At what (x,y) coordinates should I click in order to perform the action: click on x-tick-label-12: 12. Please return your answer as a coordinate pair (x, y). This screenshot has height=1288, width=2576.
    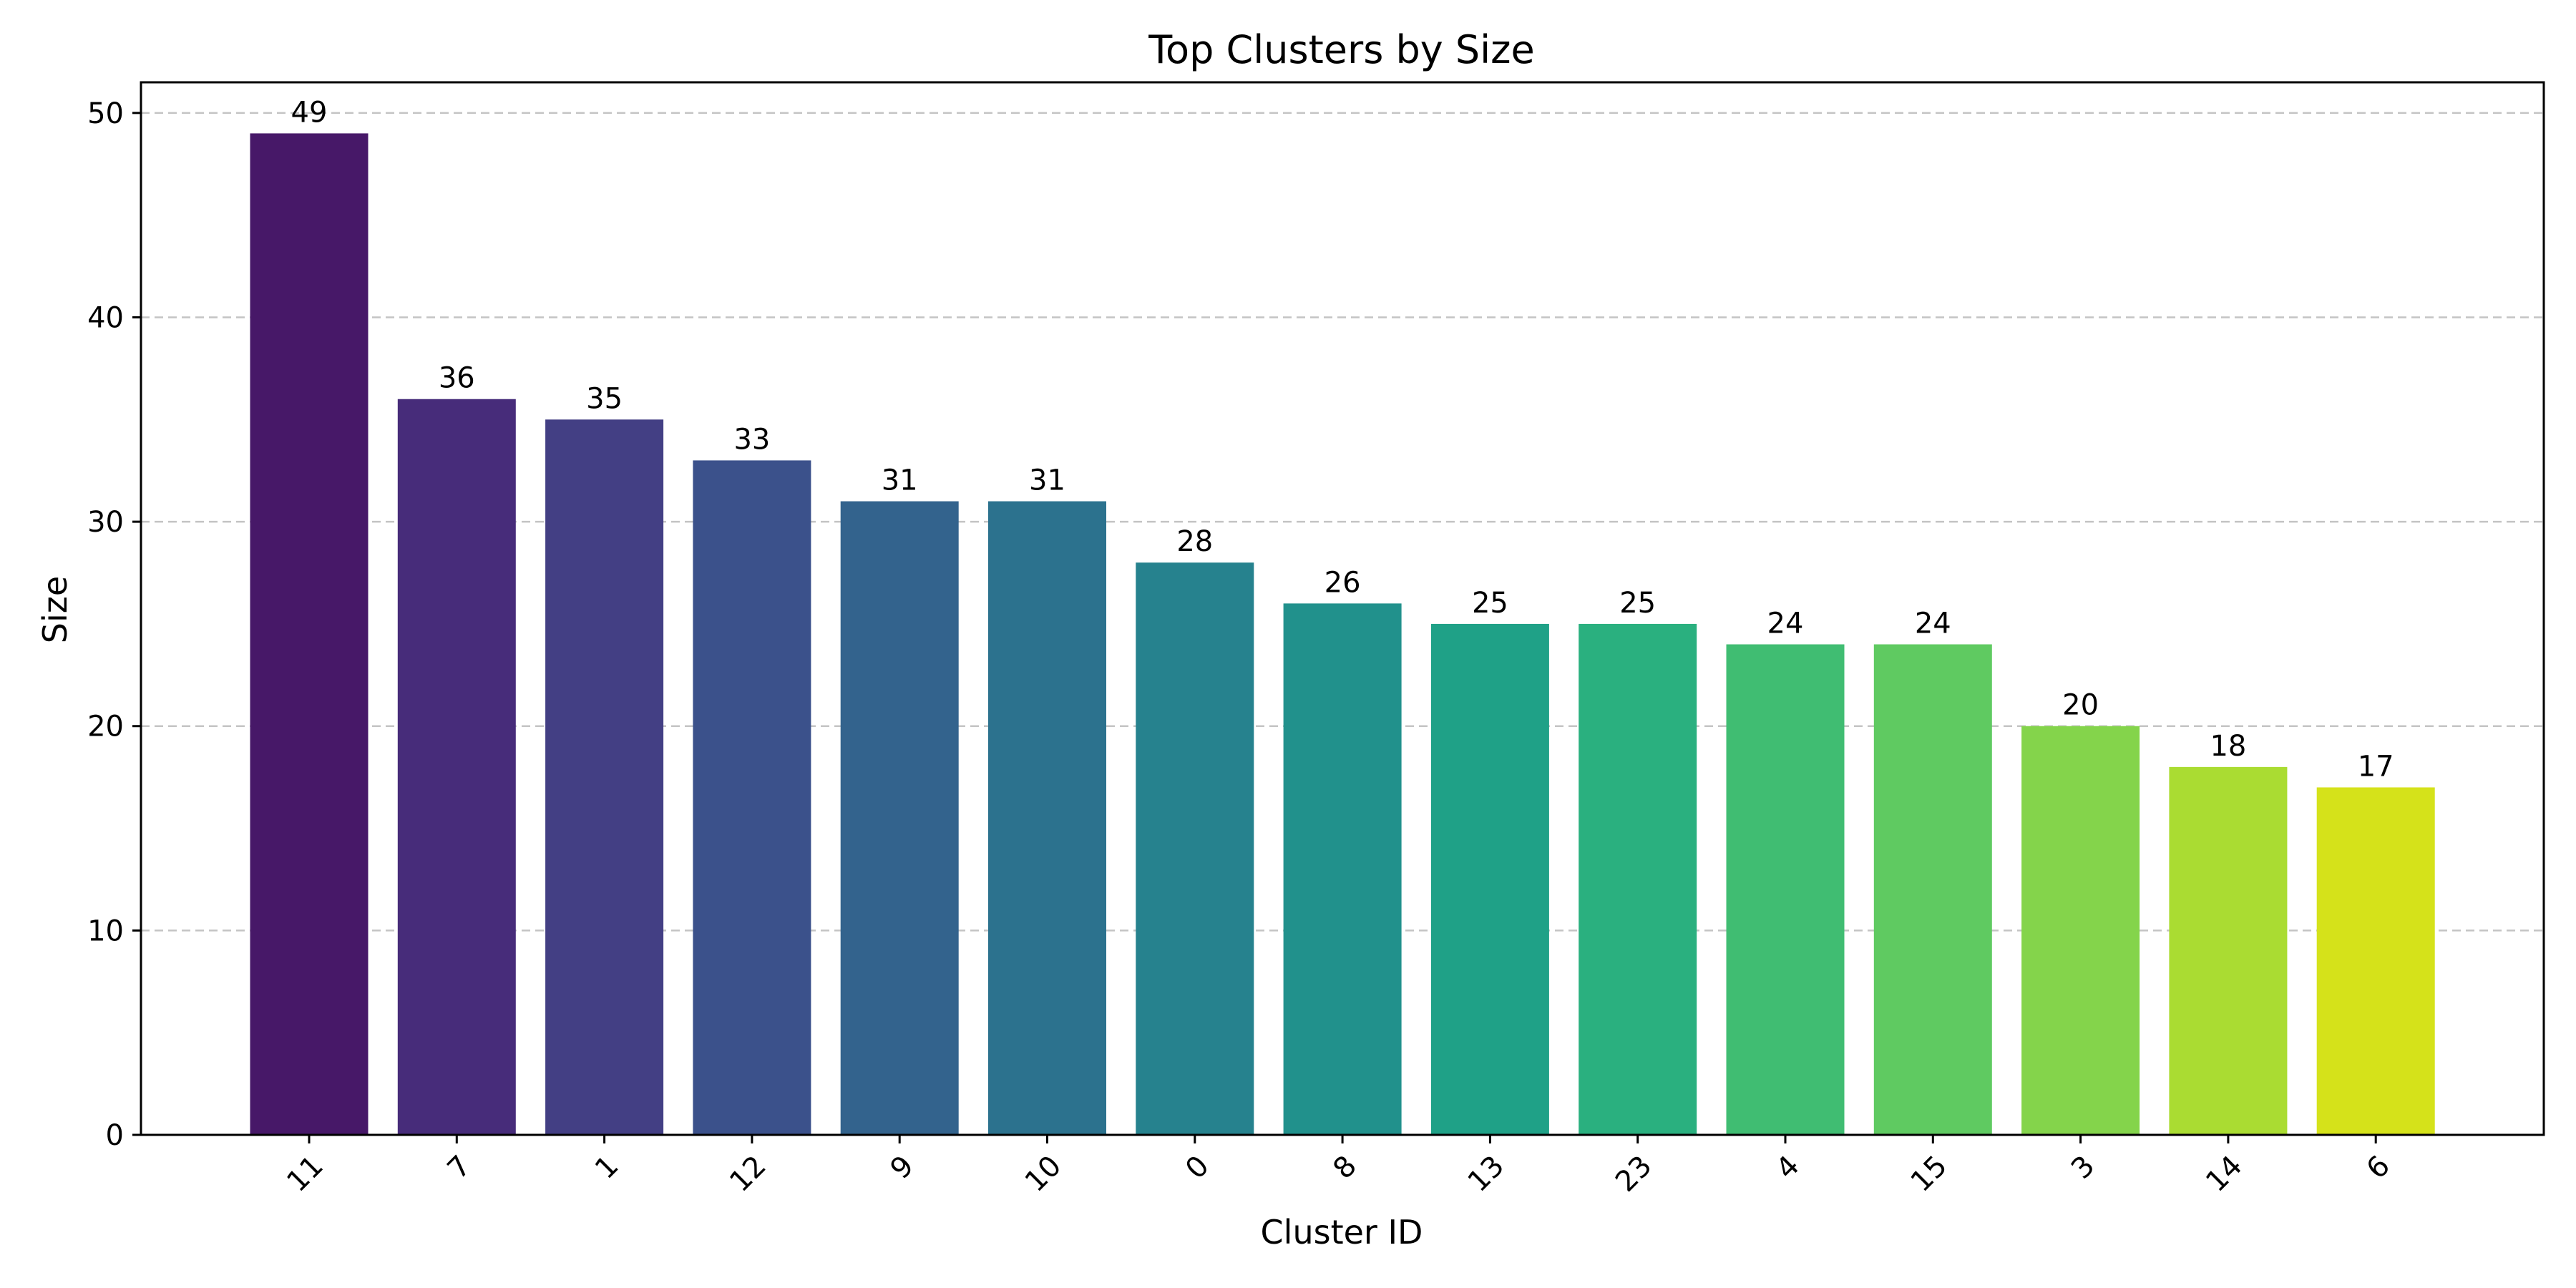
    Looking at the image, I should click on (748, 1174).